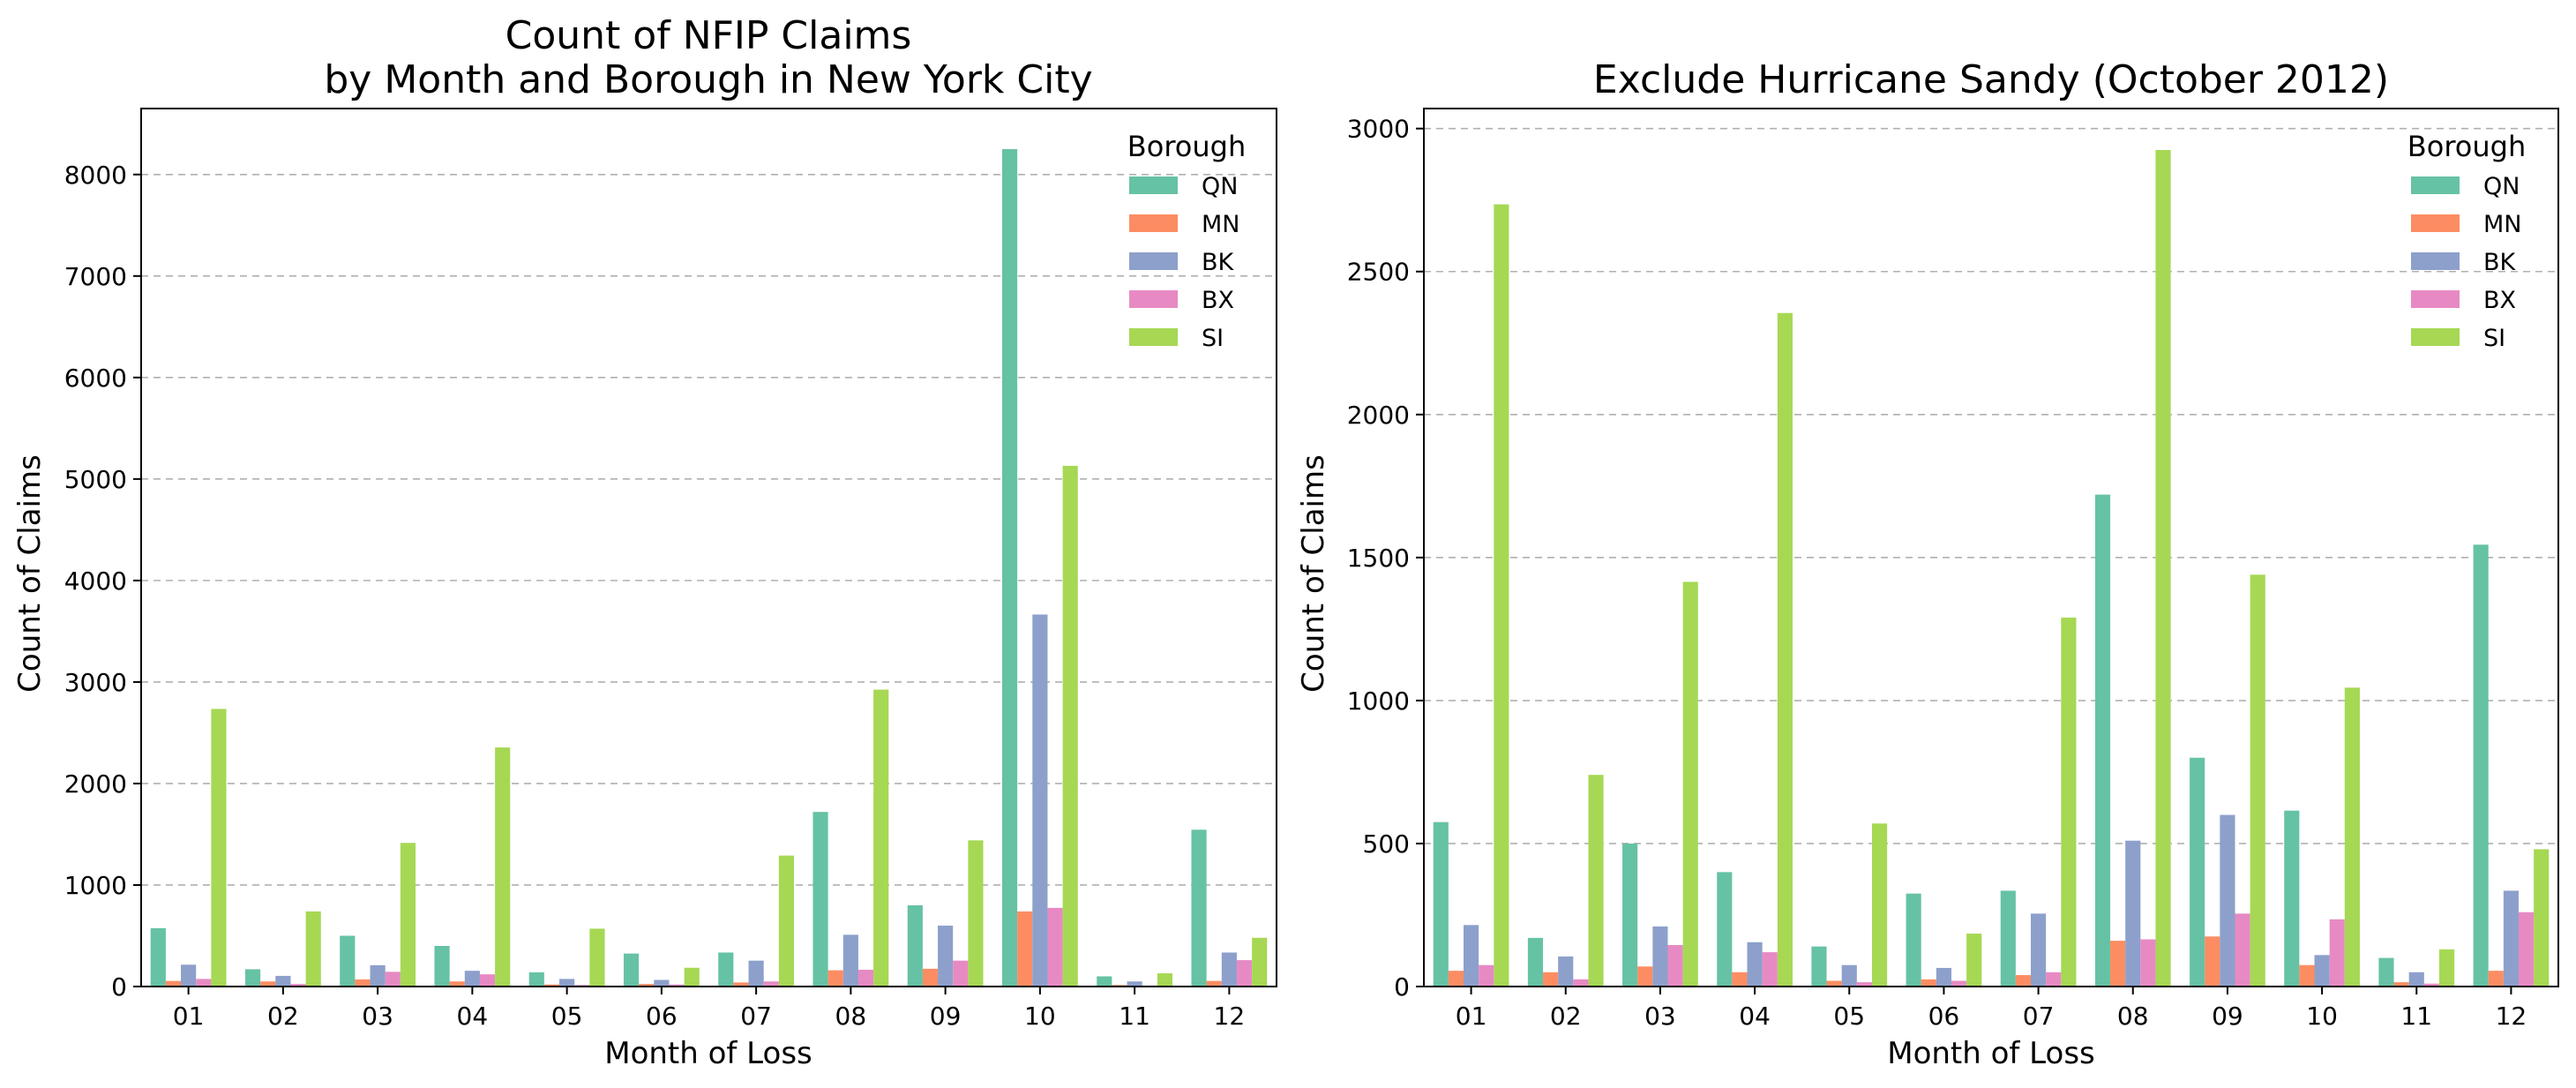  I want to click on legend-swatch-qn, so click(1153, 185).